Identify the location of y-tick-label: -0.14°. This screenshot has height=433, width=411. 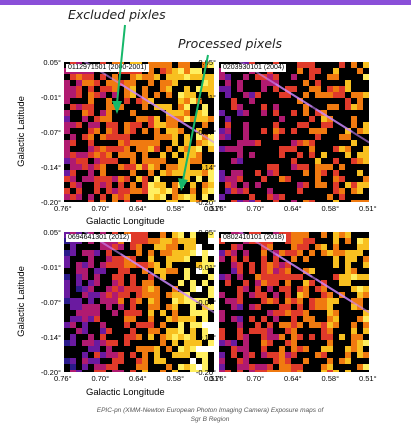
(205, 337).